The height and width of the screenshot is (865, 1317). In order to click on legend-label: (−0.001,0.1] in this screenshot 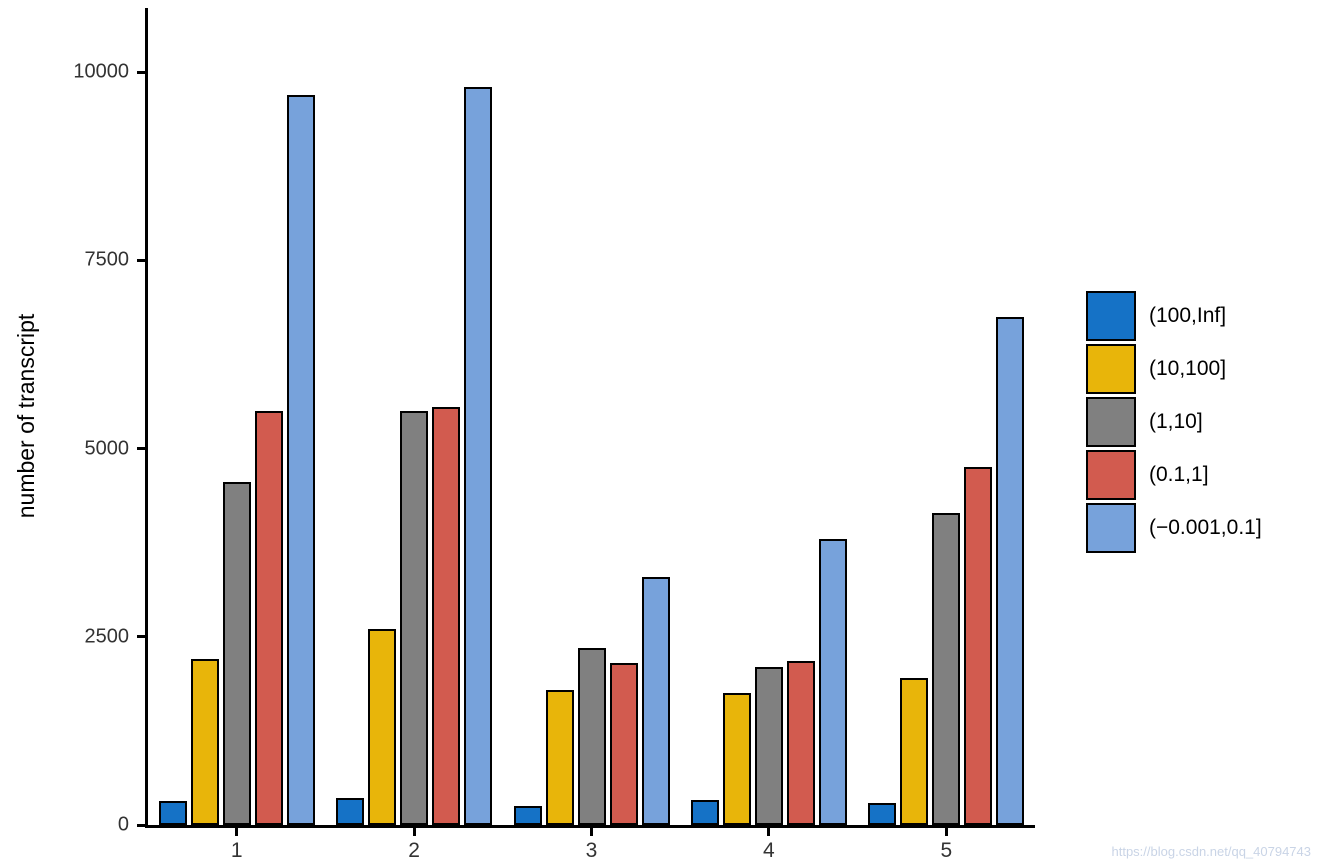, I will do `click(1205, 527)`.